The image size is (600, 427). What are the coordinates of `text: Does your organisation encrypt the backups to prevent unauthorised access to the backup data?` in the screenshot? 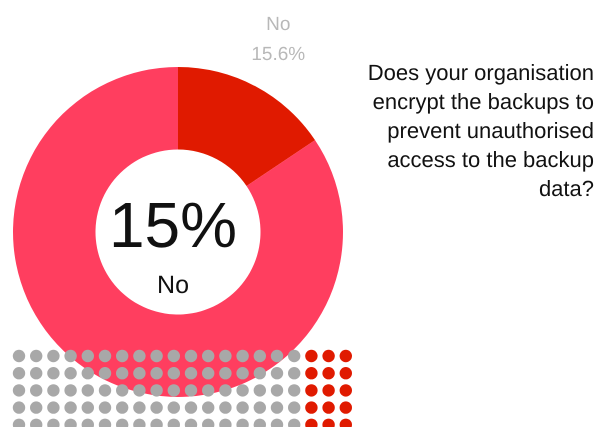 It's located at (480, 131).